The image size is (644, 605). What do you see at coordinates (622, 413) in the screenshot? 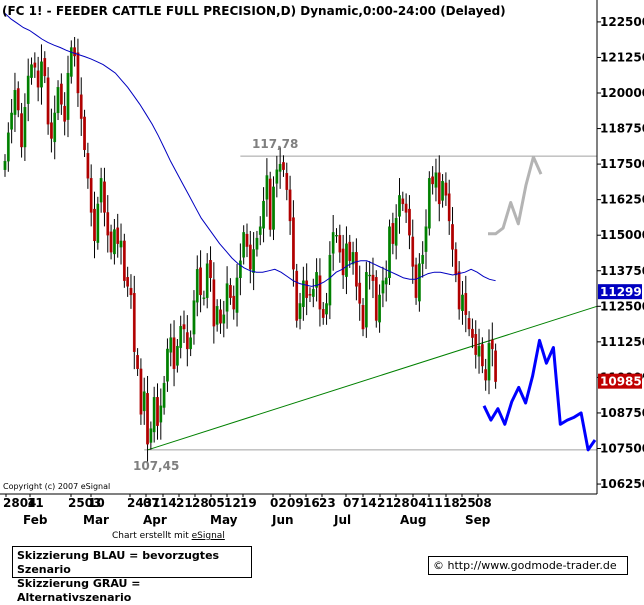
I see `y-tick-label: 108750` at bounding box center [622, 413].